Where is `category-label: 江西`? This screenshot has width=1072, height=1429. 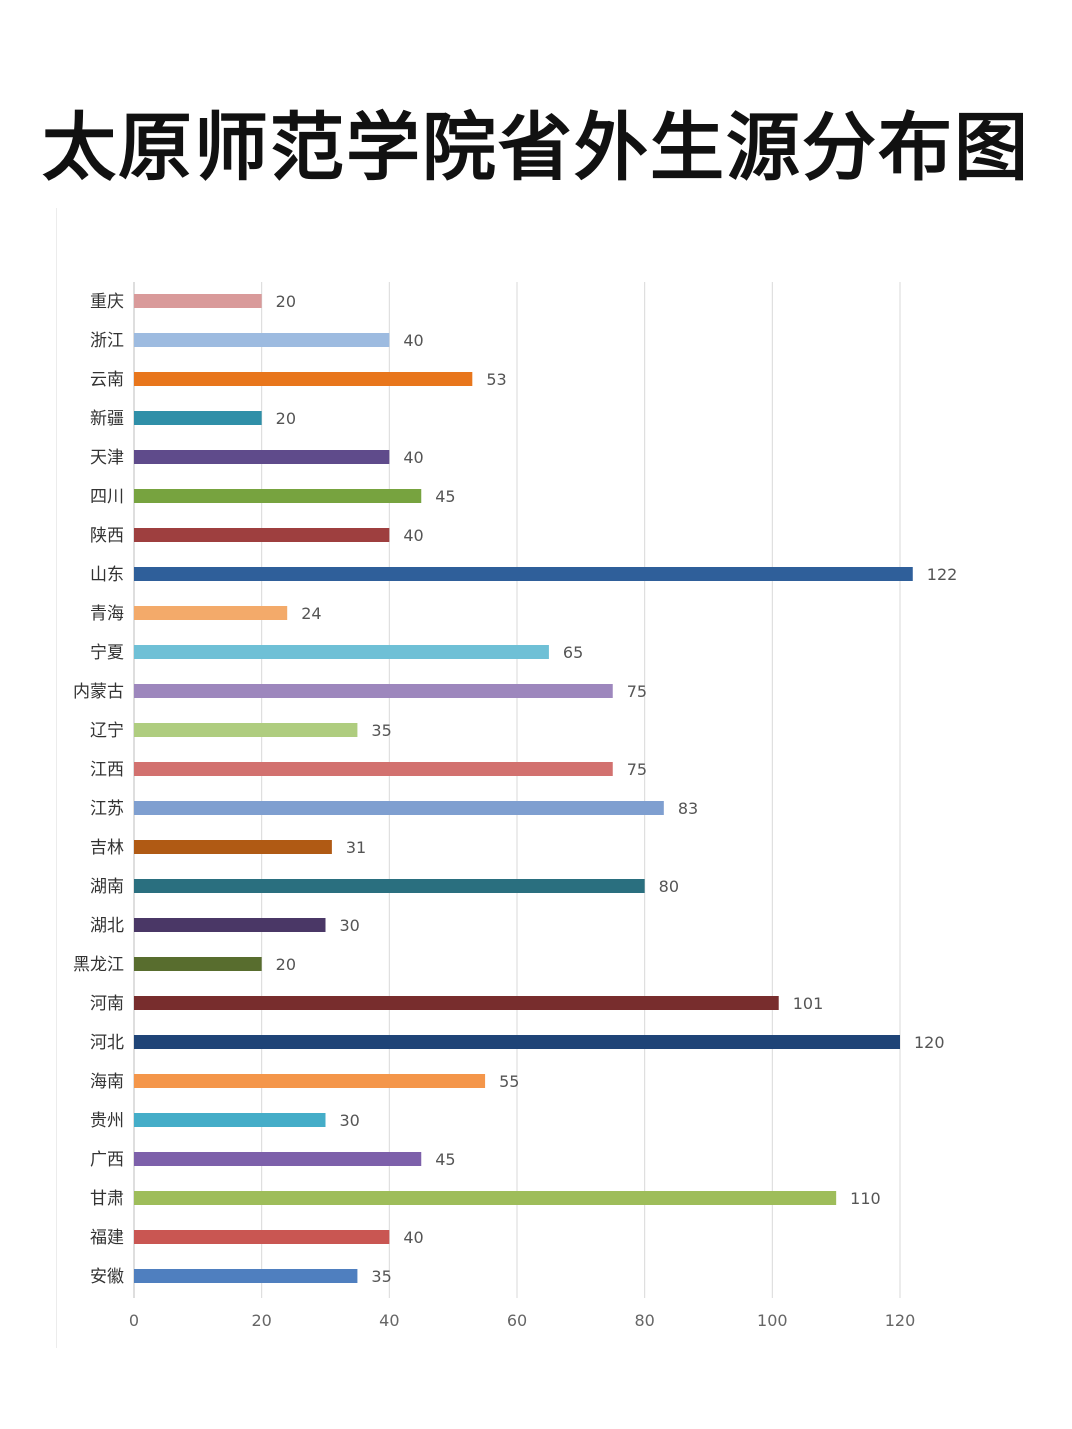
category-label: 江西 is located at coordinates (107, 770).